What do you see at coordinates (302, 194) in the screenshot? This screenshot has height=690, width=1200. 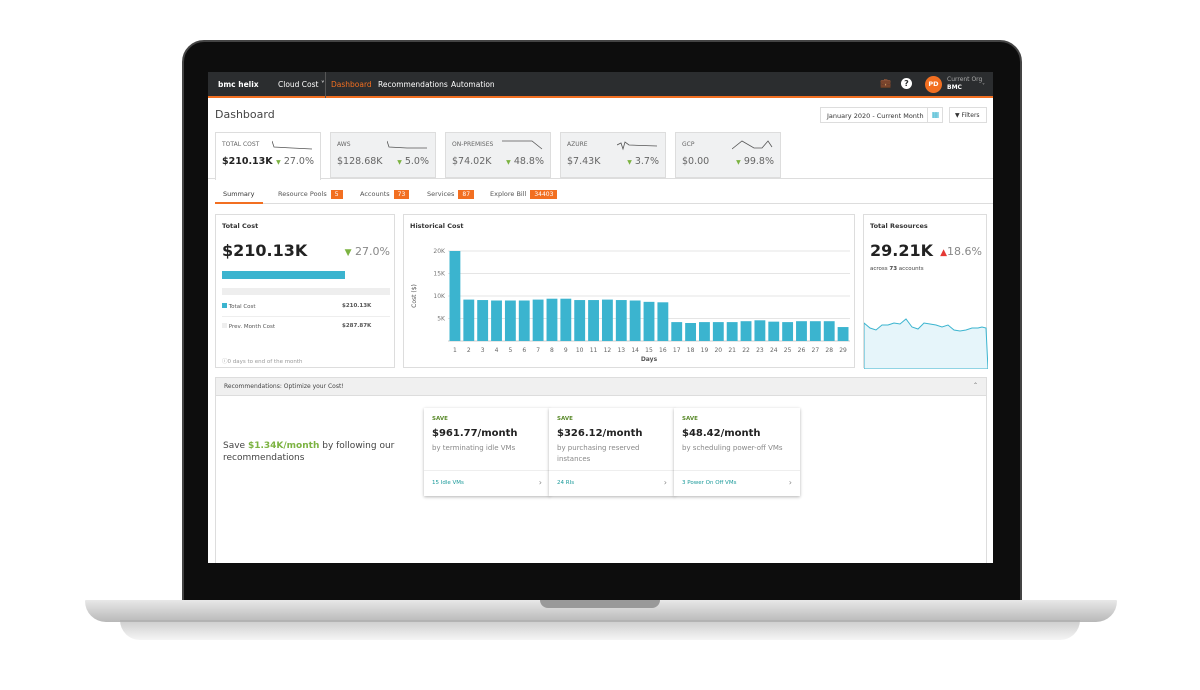 I see `tab-label: Resource Pools` at bounding box center [302, 194].